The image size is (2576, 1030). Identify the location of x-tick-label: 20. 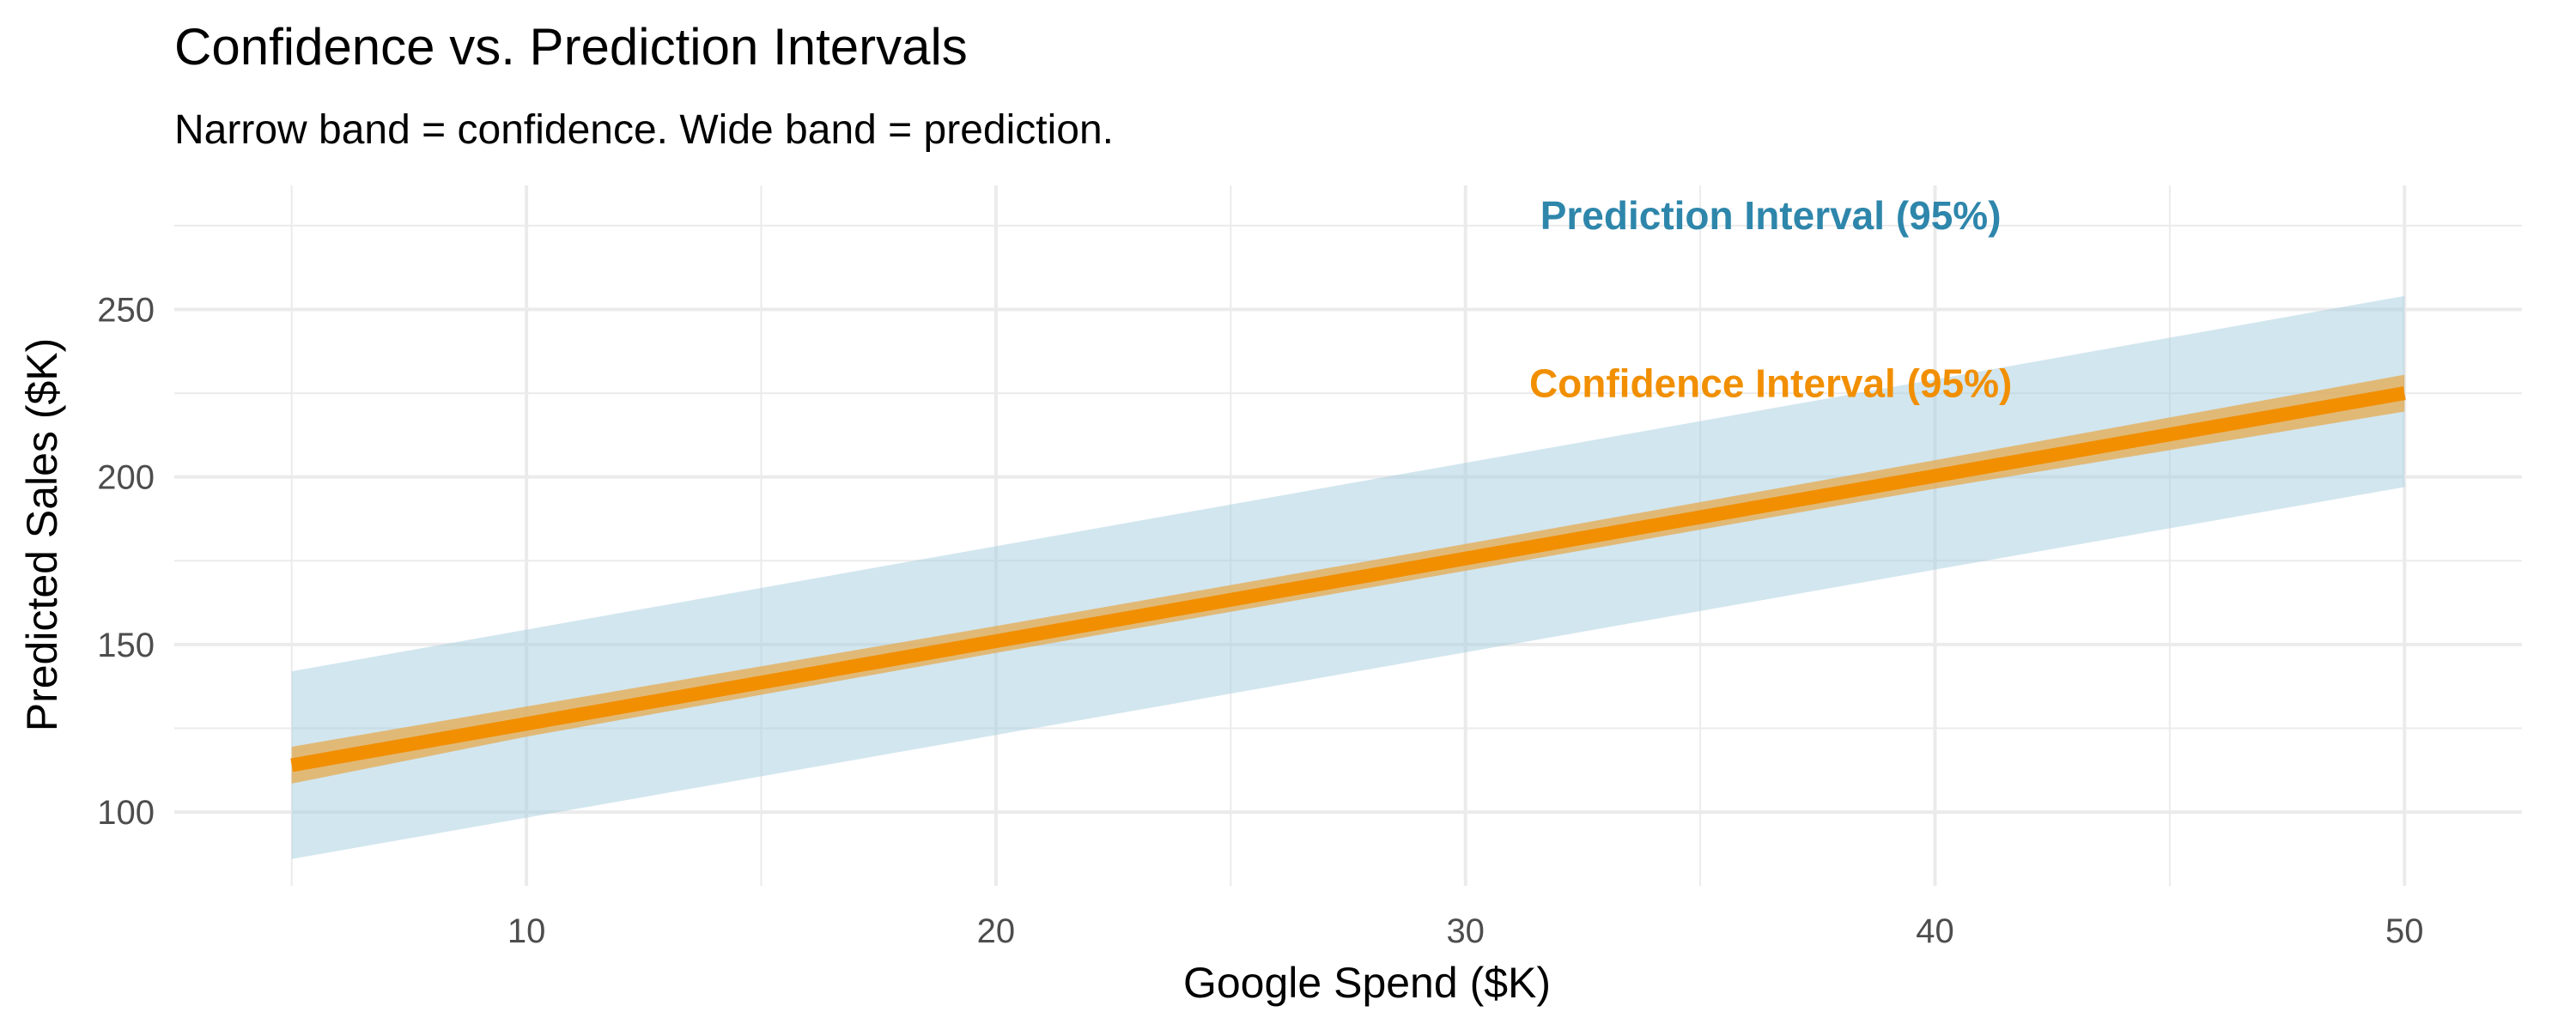
(996, 931).